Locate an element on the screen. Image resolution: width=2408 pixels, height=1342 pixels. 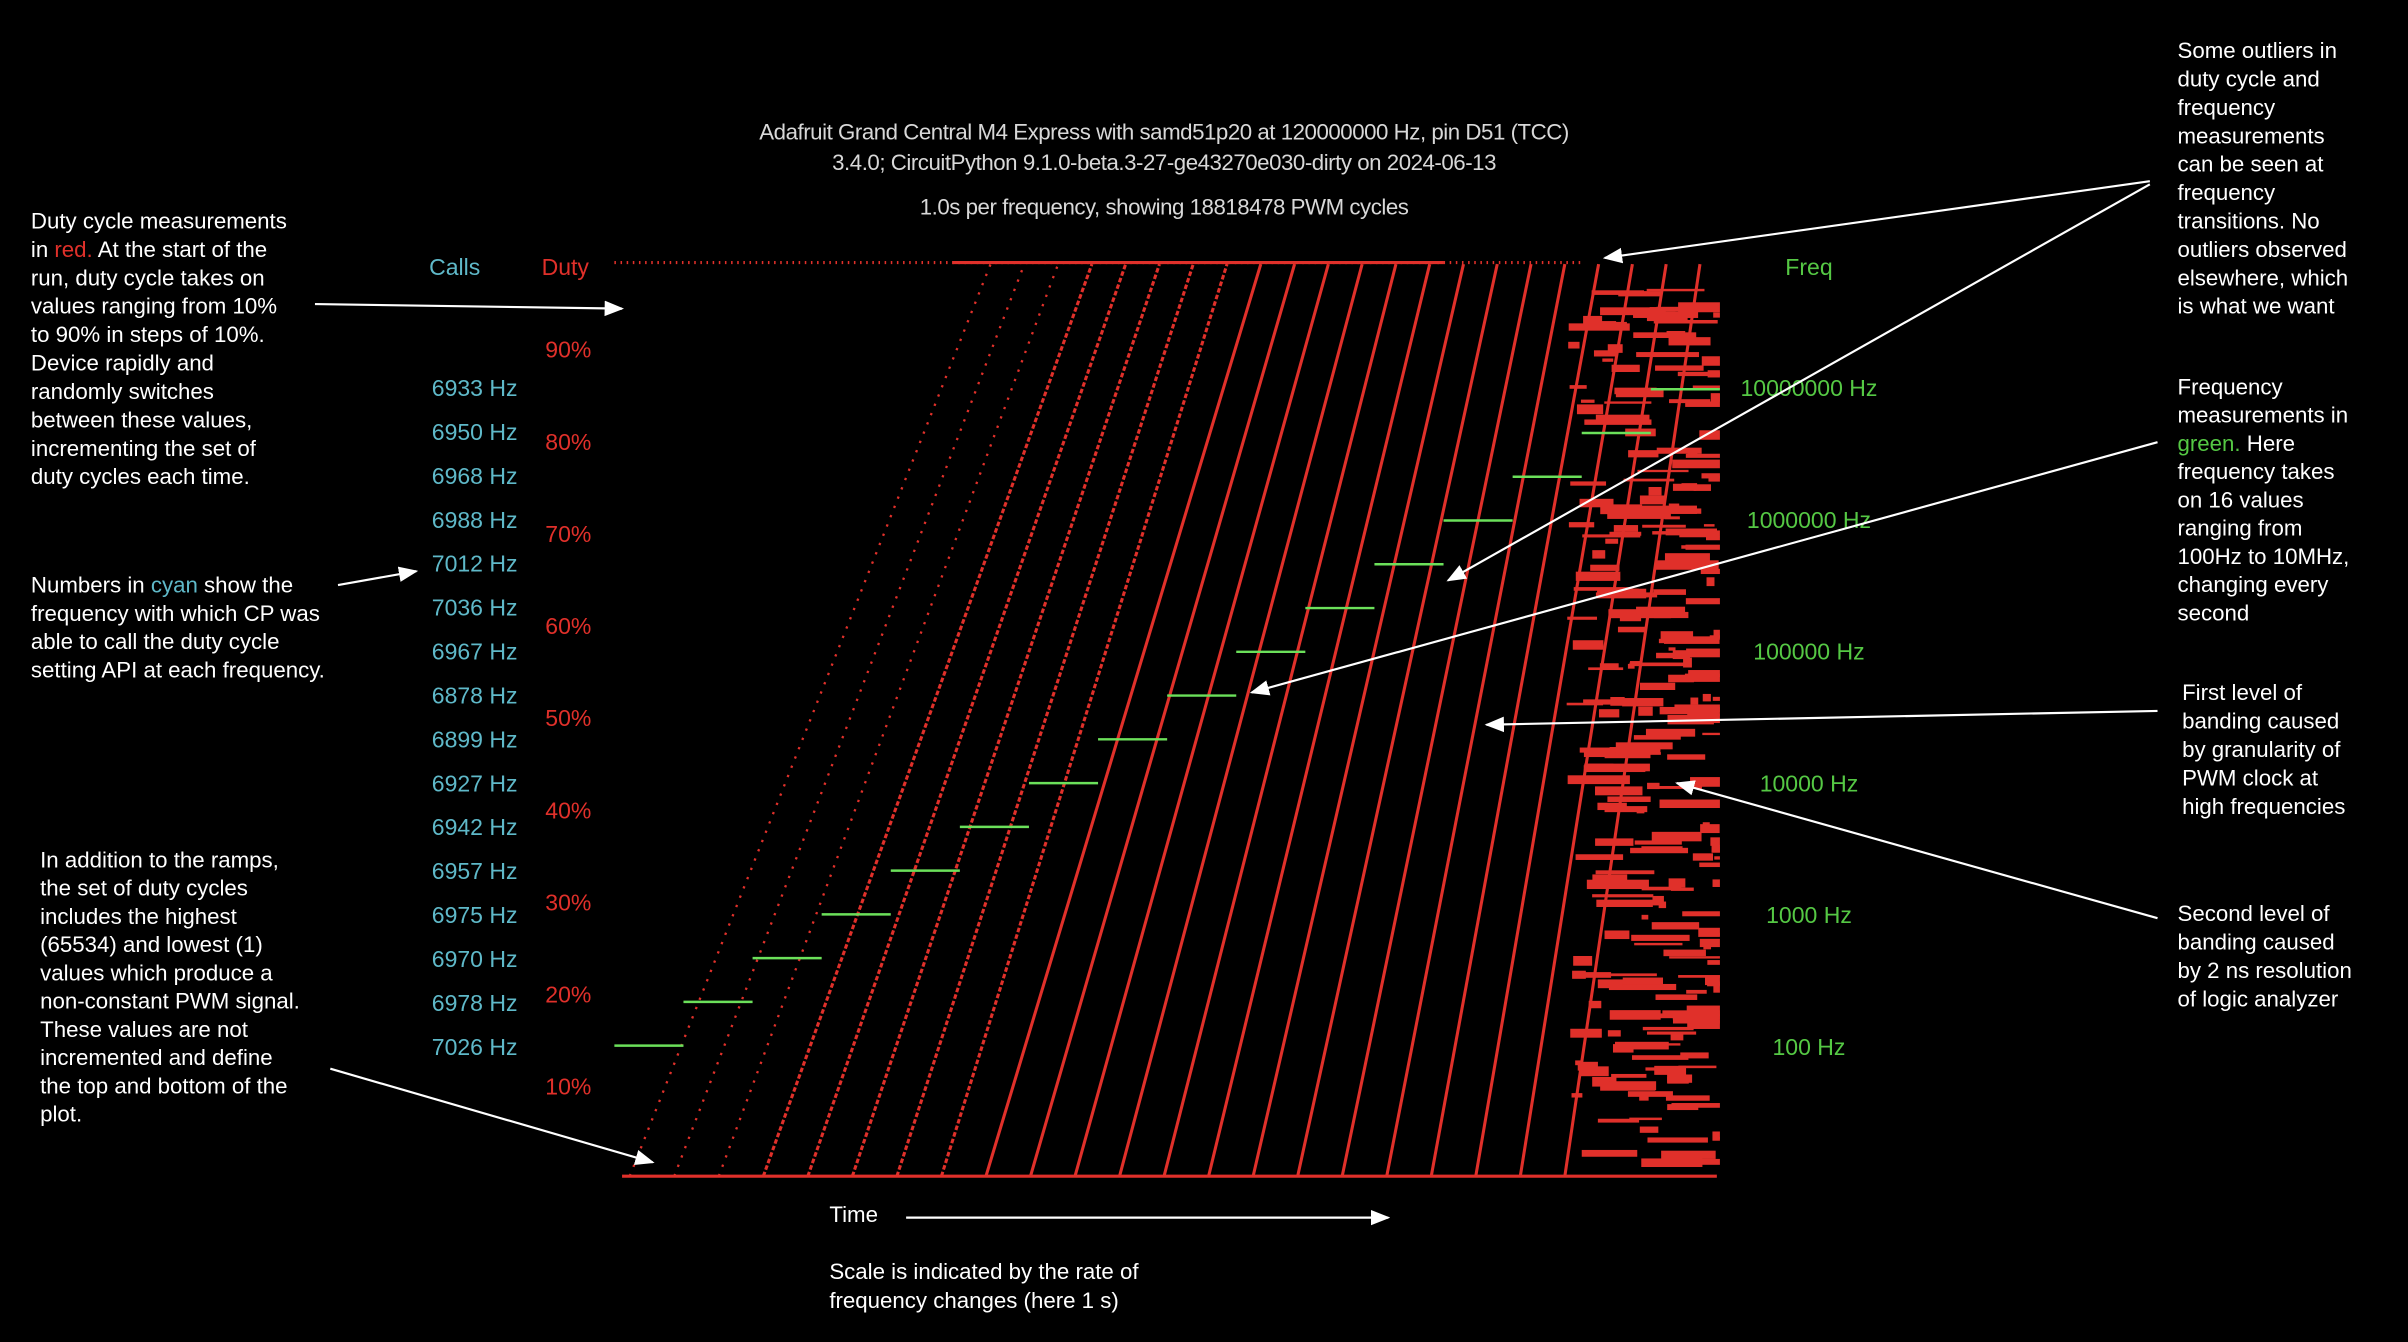
call-rate-label: 7026 Hz is located at coordinates (475, 1047).